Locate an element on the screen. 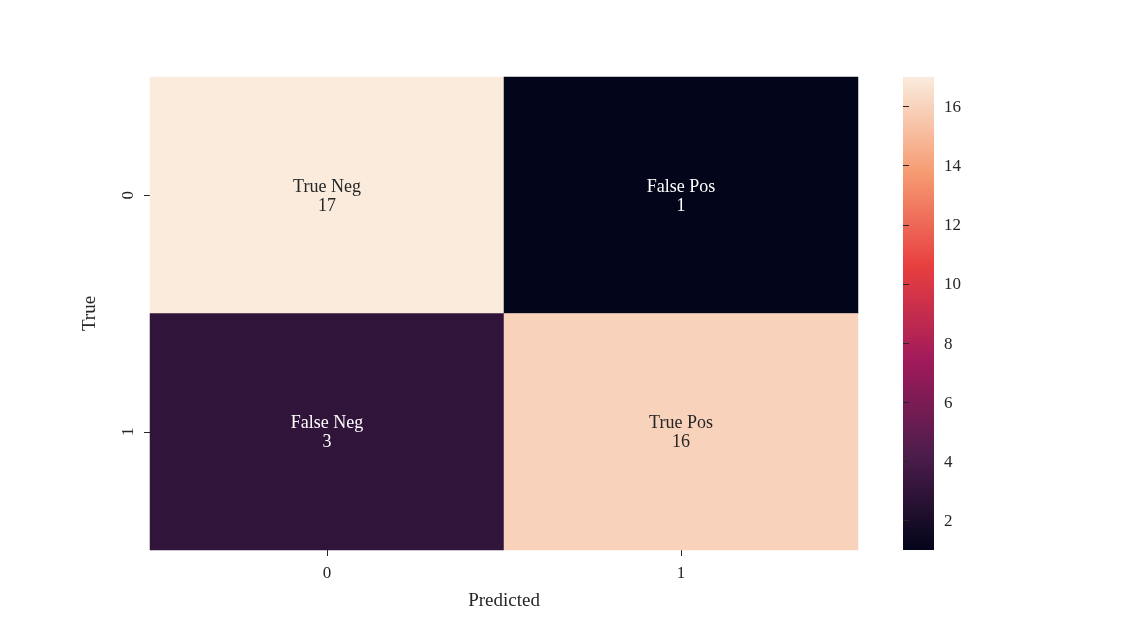  color-bar-label: 12 is located at coordinates (952, 225).